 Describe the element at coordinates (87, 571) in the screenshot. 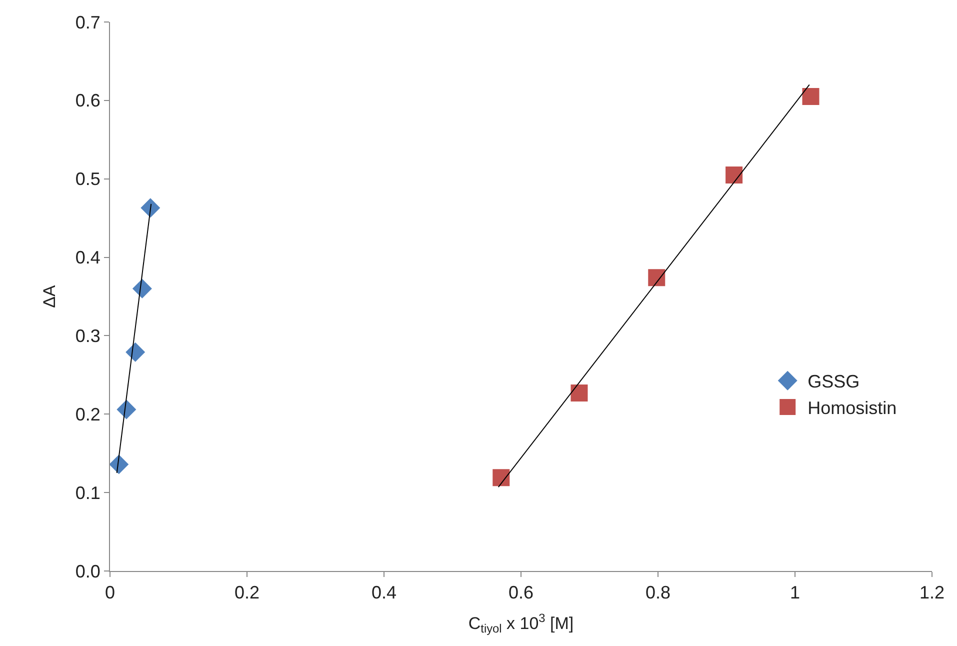

I see `y-tick-label: 0.0` at that location.